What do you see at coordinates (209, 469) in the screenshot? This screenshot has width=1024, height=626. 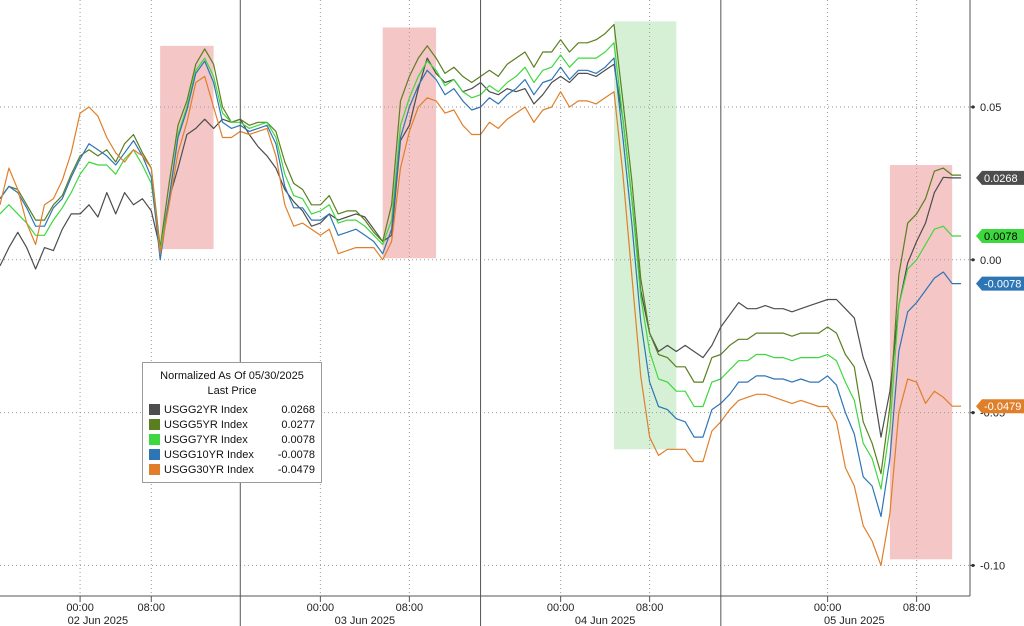 I see `legend-series-name: USGG30YR Index` at bounding box center [209, 469].